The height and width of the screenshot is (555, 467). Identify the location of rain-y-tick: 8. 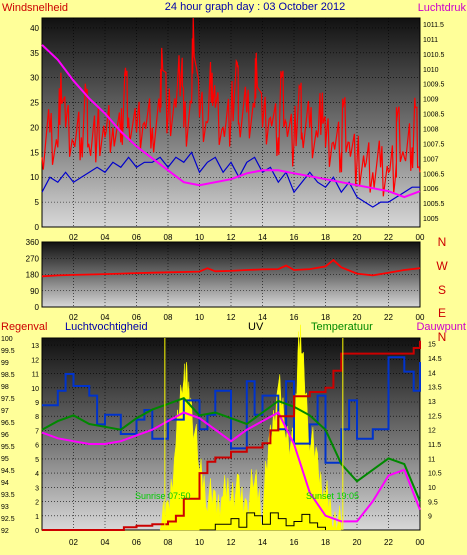
(37, 417).